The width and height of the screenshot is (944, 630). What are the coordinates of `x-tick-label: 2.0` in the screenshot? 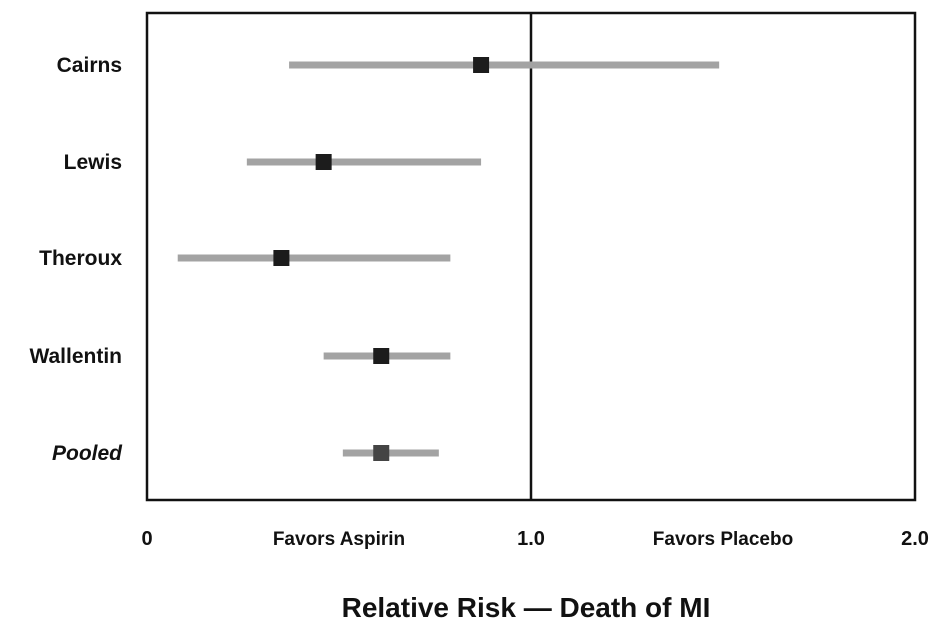 It's located at (915, 539).